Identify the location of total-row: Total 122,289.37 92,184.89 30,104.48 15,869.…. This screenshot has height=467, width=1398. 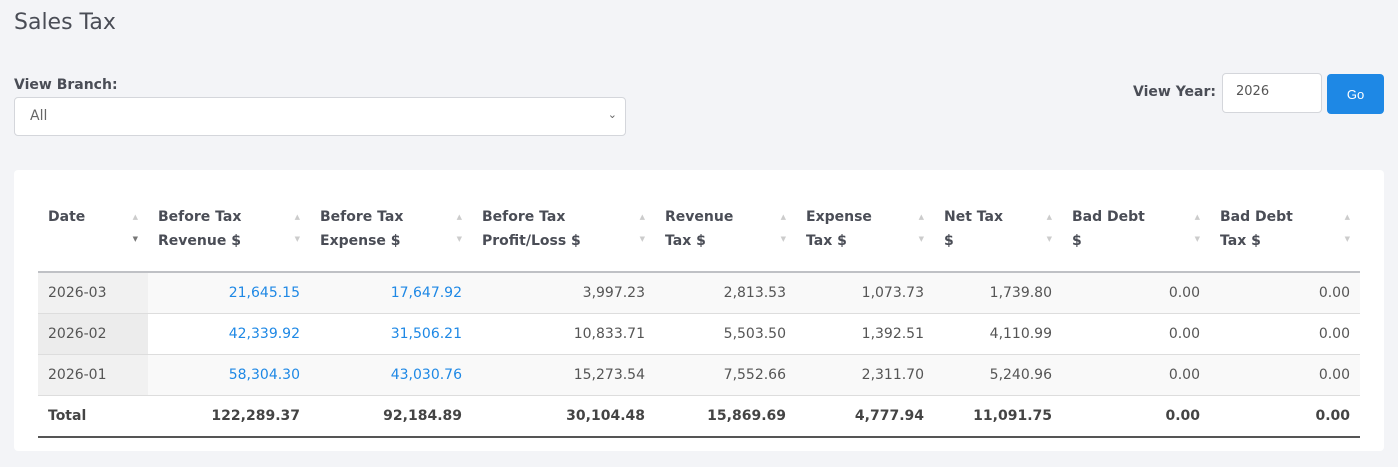
(699, 416).